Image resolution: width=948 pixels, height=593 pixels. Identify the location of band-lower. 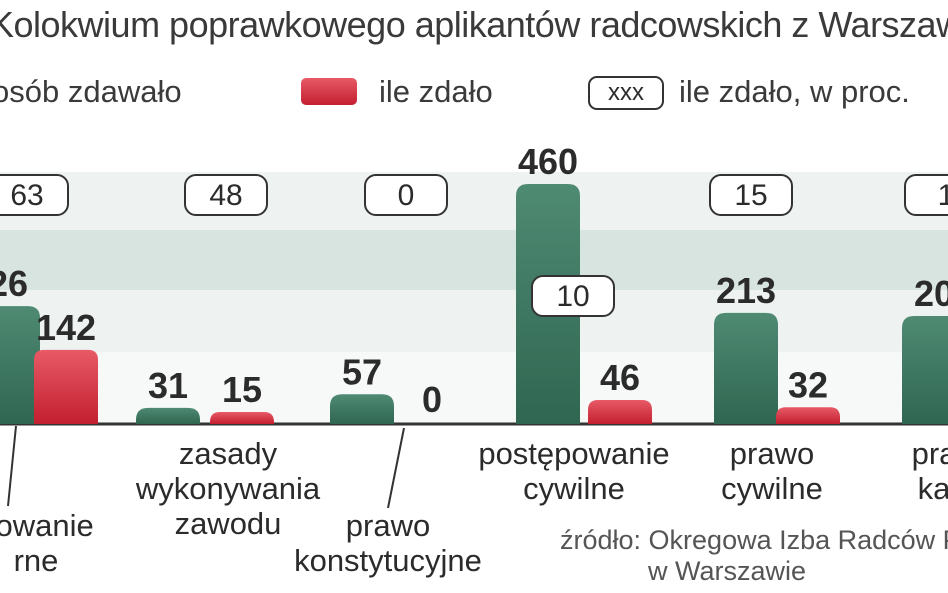
(474, 321).